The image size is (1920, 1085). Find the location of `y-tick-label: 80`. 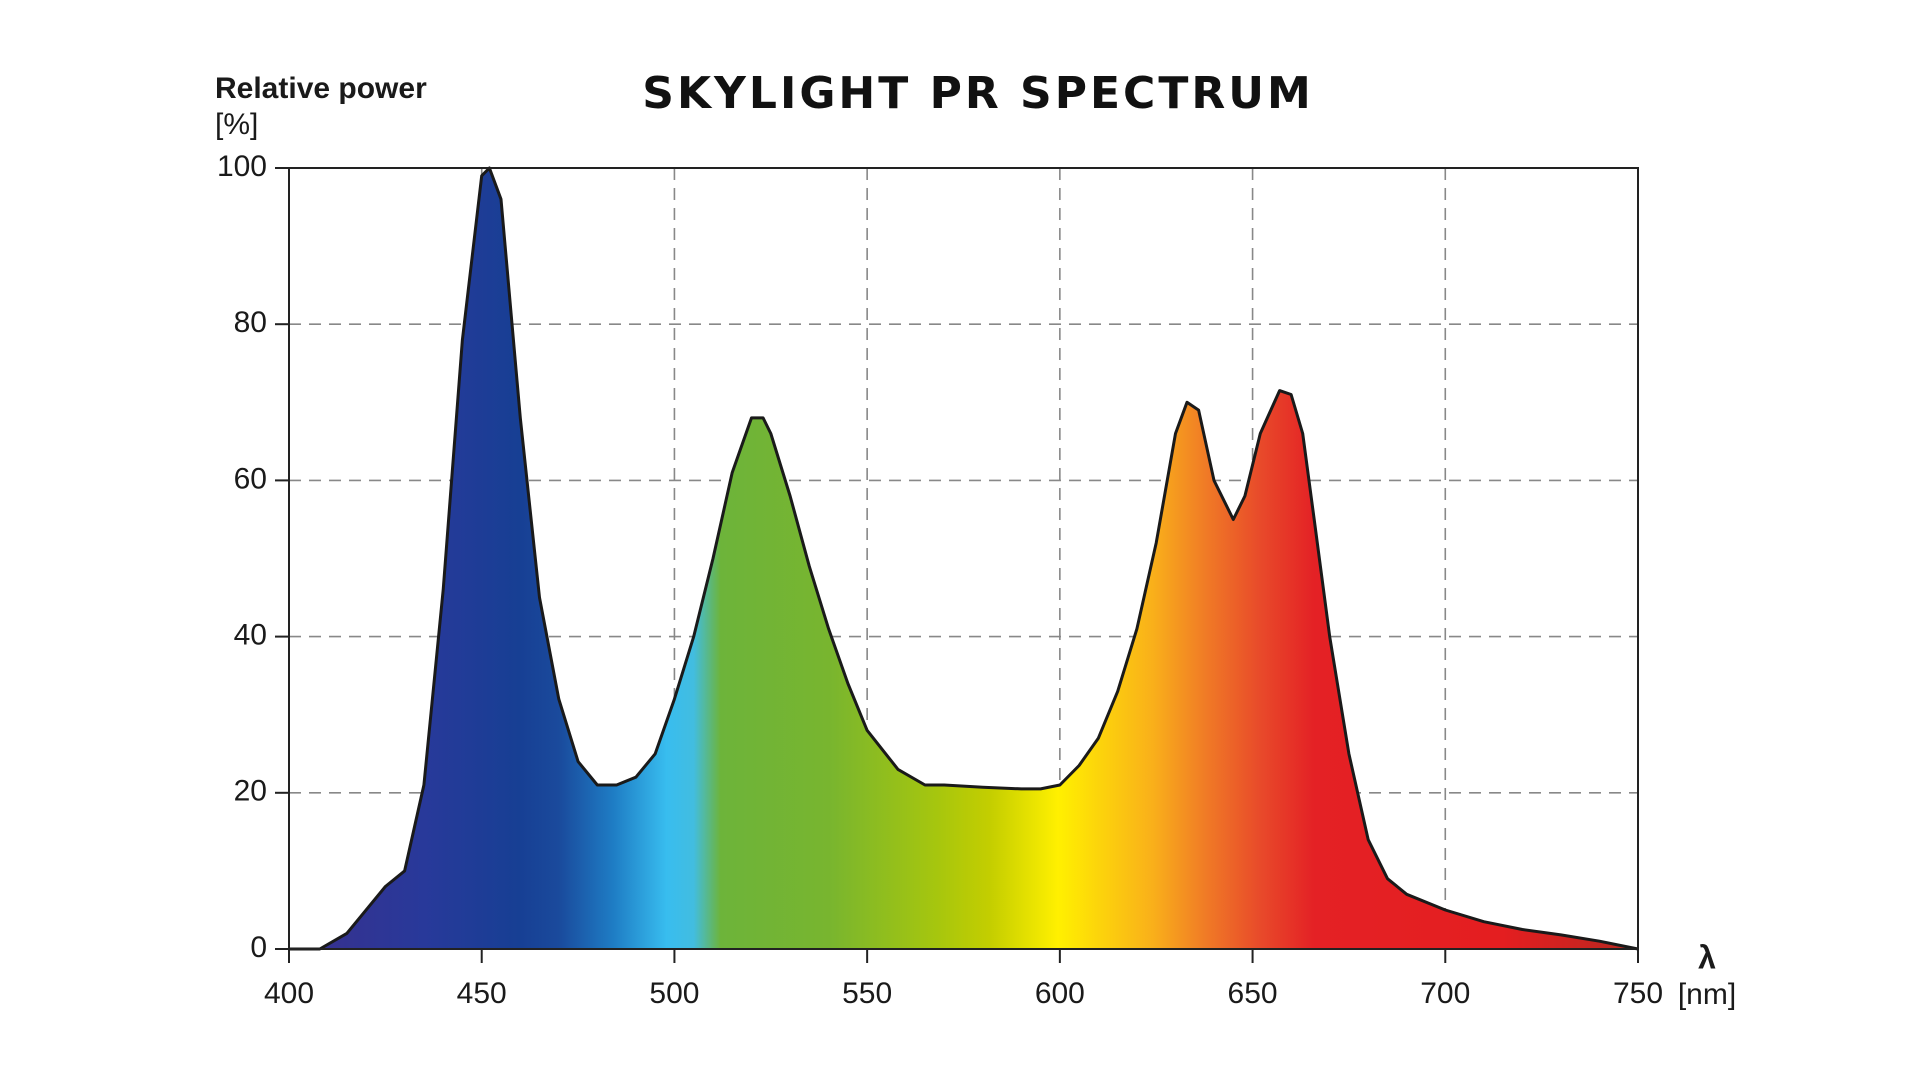

y-tick-label: 80 is located at coordinates (250, 322).